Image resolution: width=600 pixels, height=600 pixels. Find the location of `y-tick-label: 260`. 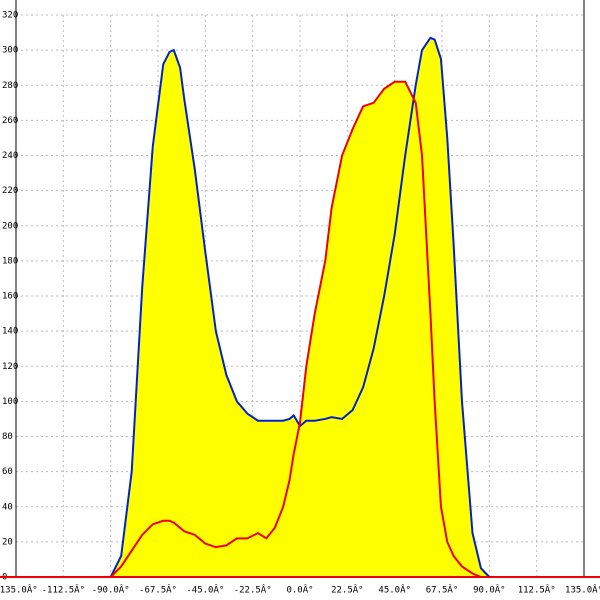

y-tick-label: 260 is located at coordinates (10, 121).